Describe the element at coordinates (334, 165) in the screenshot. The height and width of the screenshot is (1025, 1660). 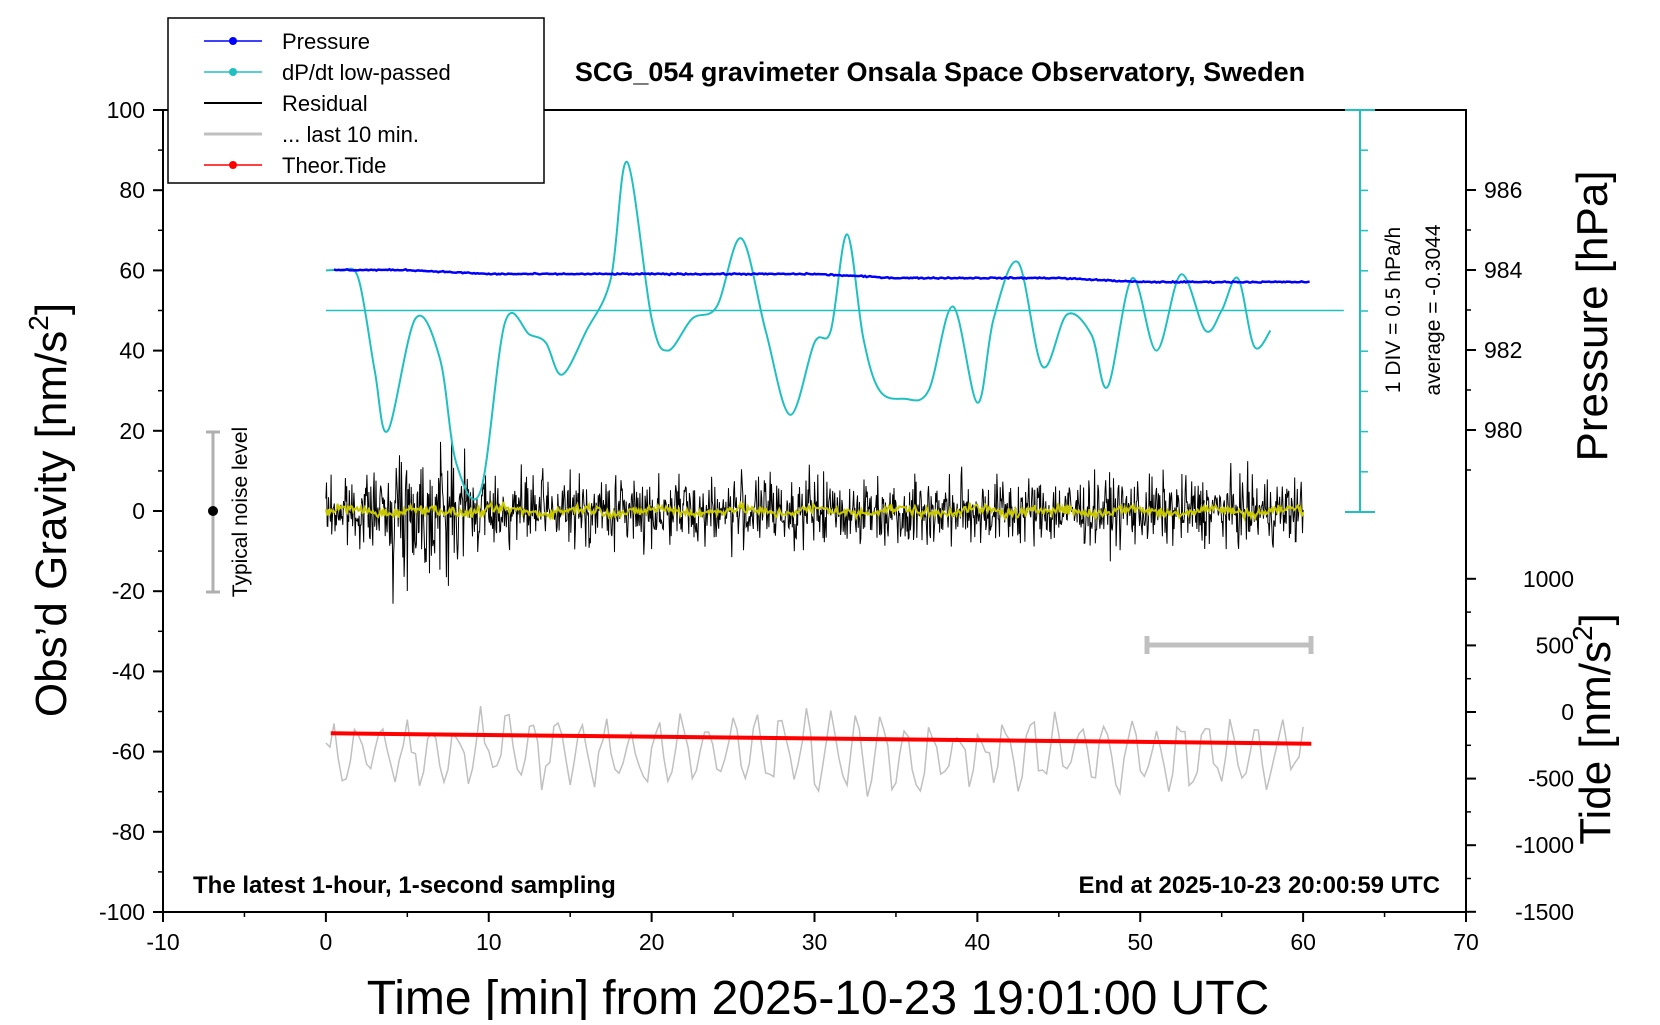
I see `legend-label: Theor.Tide` at that location.